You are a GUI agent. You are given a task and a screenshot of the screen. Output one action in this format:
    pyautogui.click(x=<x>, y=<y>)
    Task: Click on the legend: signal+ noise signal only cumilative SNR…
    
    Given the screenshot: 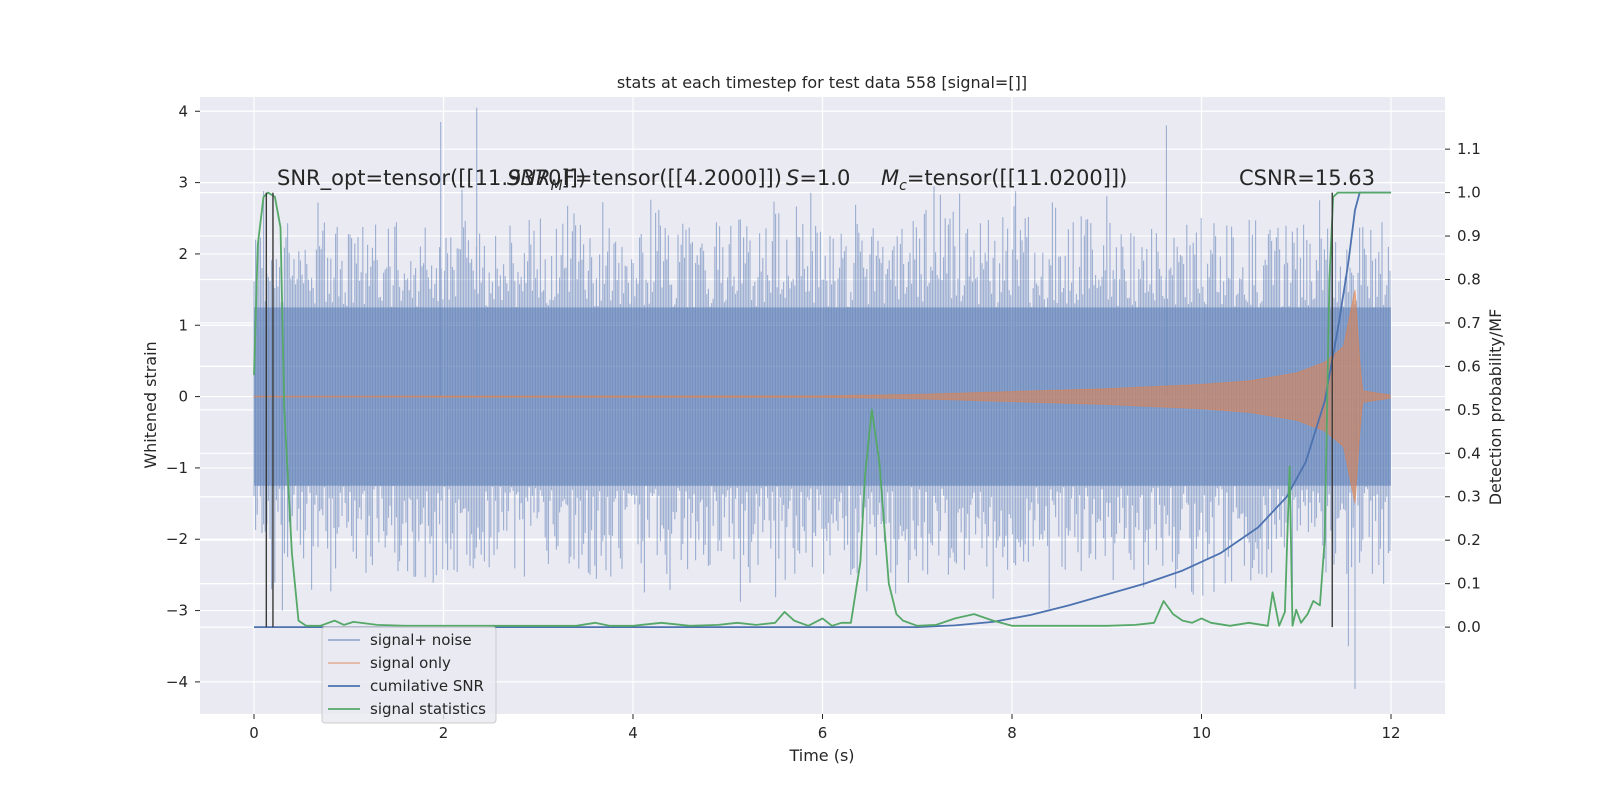 What is the action you would take?
    pyautogui.click(x=409, y=675)
    